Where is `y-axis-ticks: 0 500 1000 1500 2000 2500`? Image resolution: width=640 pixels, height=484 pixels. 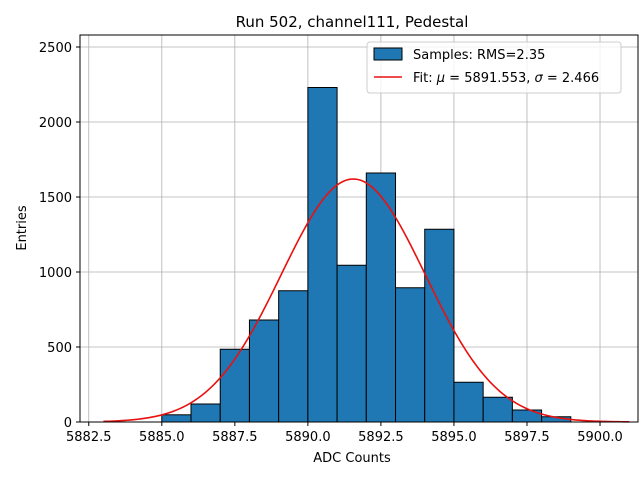 y-axis-ticks: 0 500 1000 1500 2000 2500 is located at coordinates (59, 236).